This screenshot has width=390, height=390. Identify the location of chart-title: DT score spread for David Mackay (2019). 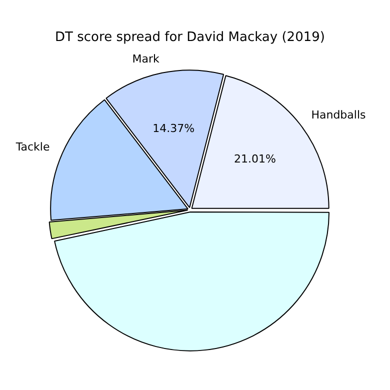
(190, 38).